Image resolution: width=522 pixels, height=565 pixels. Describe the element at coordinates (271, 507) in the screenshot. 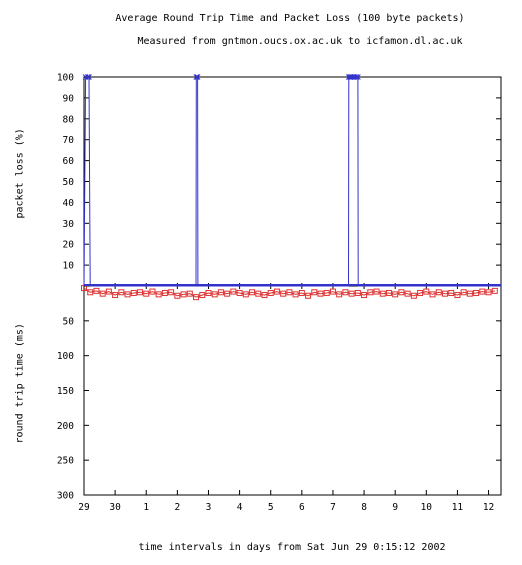

I see `x-tick-label: 5` at that location.